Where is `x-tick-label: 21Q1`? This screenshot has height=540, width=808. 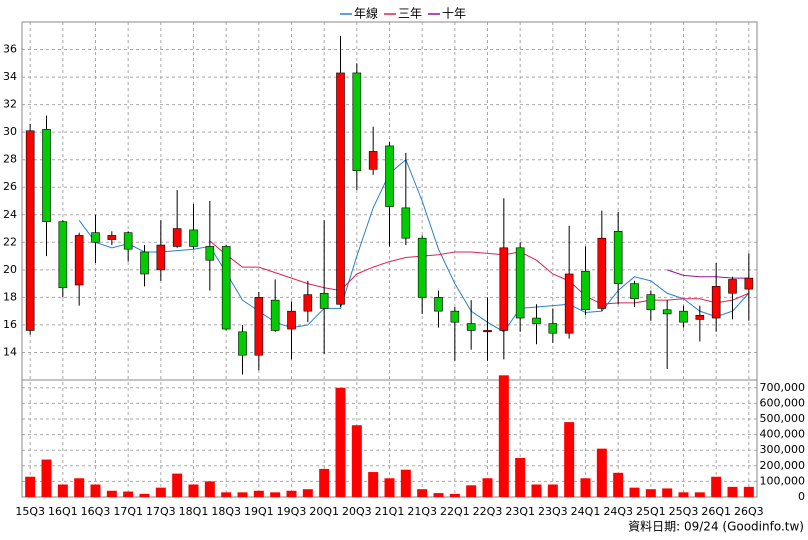 x-tick-label: 21Q1 is located at coordinates (390, 511).